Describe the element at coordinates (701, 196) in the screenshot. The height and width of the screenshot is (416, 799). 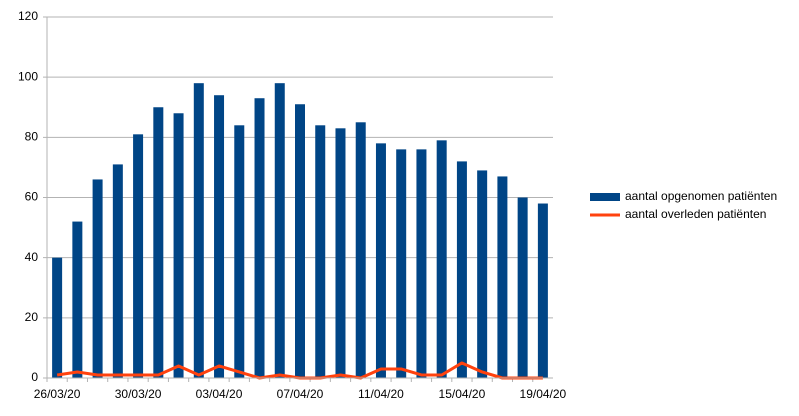
I see `legend-label: aantal opgenomen patiënten` at that location.